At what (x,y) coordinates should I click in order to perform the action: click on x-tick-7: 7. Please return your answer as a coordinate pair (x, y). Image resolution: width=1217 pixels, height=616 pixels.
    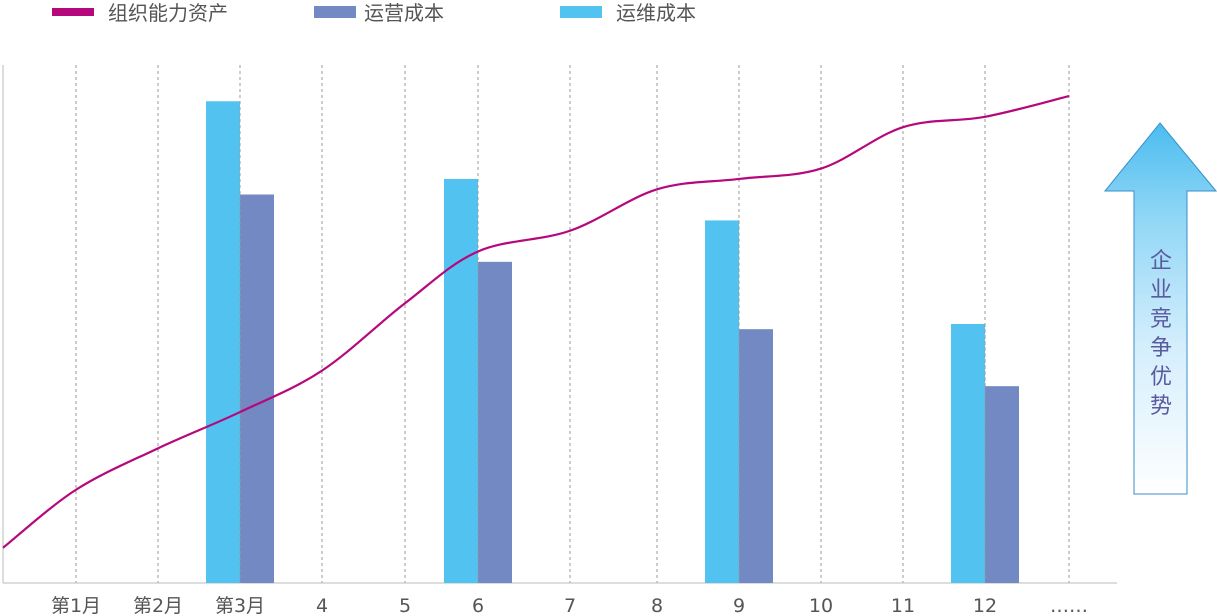
    Looking at the image, I should click on (570, 605).